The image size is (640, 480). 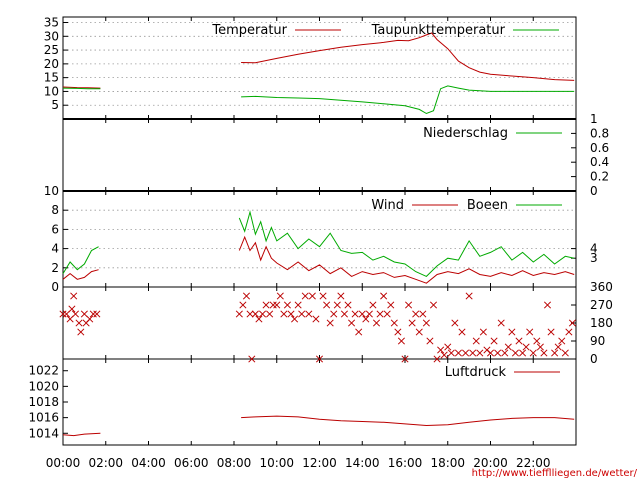 What do you see at coordinates (594, 258) in the screenshot?
I see `right-tick-label: 3` at bounding box center [594, 258].